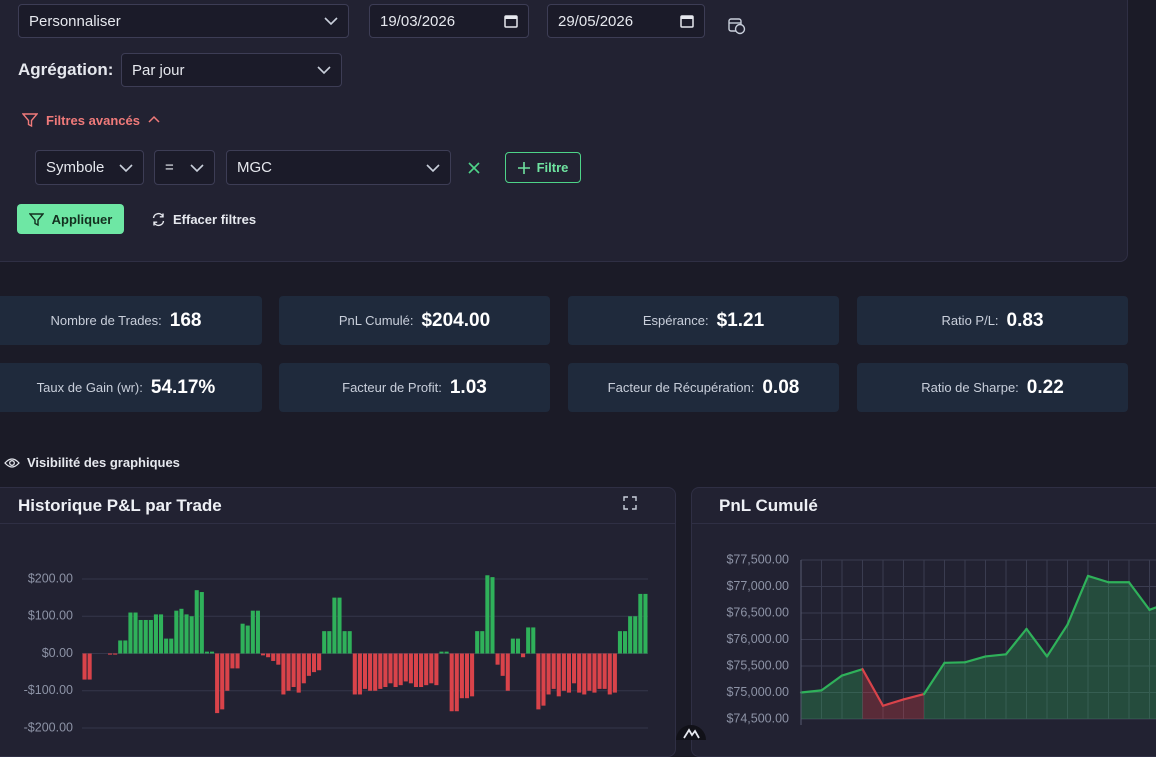  What do you see at coordinates (757, 718) in the screenshot?
I see `y-tick-label: $74,500.00` at bounding box center [757, 718].